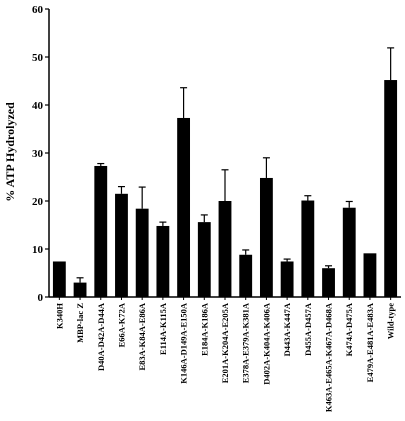 The image size is (405, 421). I want to click on x-category-label: D40A-D42A-D44A, so click(101, 336).